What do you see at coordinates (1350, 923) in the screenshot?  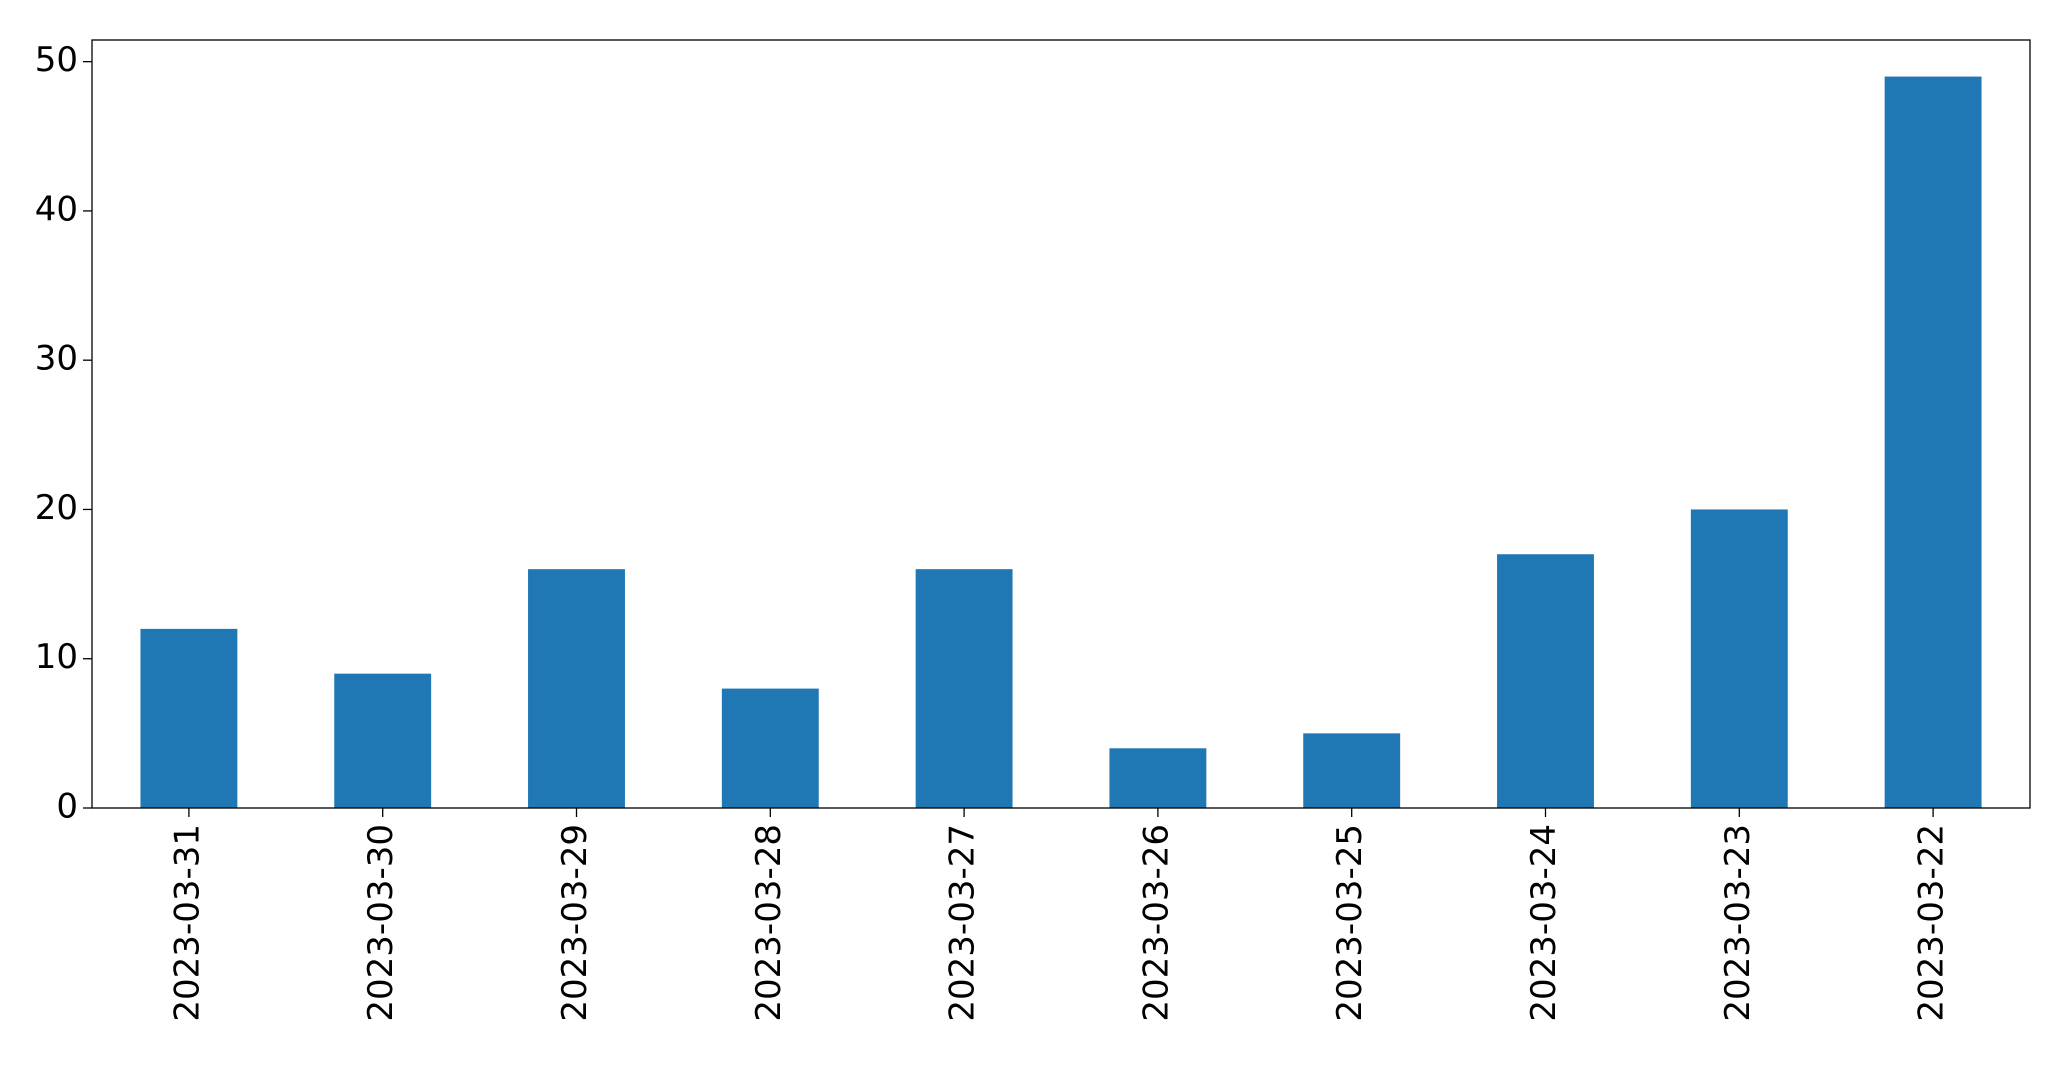 I see `x-tick-label: 2023-03-25` at bounding box center [1350, 923].